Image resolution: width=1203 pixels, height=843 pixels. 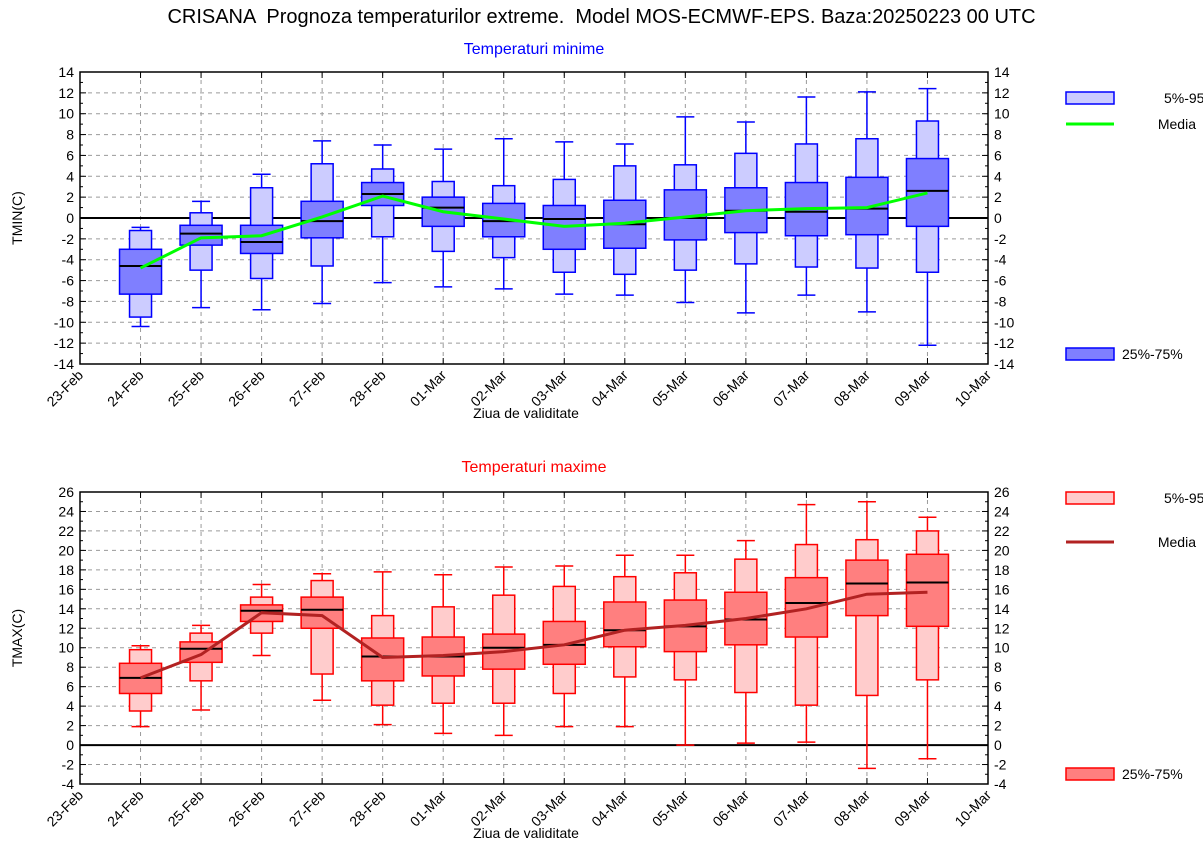 I want to click on box-28-Feb, so click(x=382, y=648).